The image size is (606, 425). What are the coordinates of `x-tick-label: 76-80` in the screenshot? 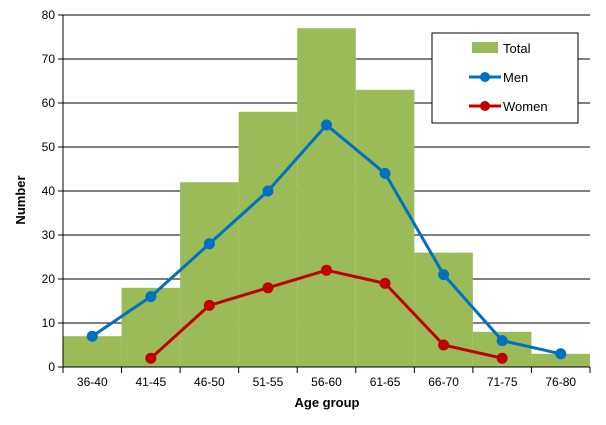 It's located at (560, 382).